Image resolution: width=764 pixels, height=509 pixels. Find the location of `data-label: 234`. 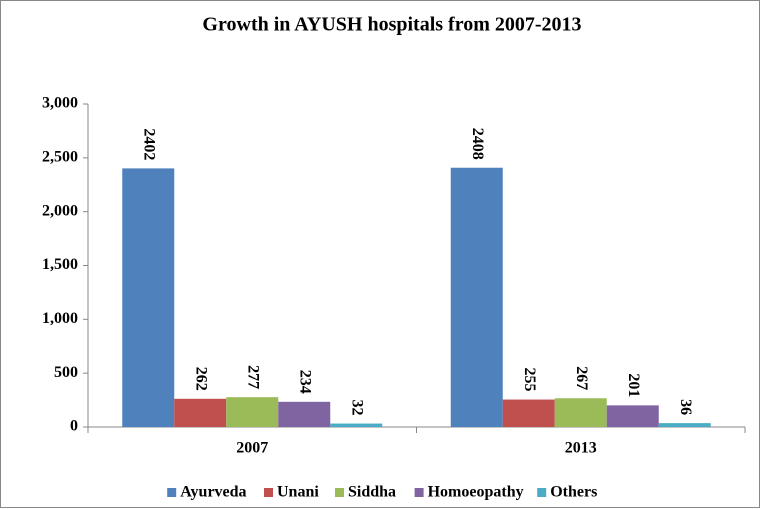

data-label: 234 is located at coordinates (305, 382).